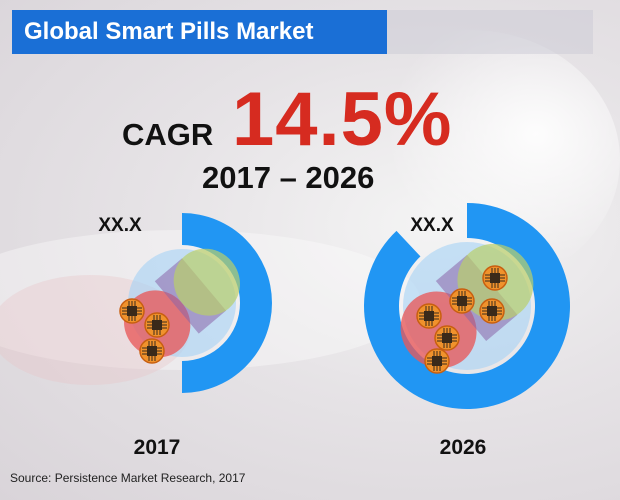  What do you see at coordinates (168, 134) in the screenshot?
I see `cagr-label: CAGR` at bounding box center [168, 134].